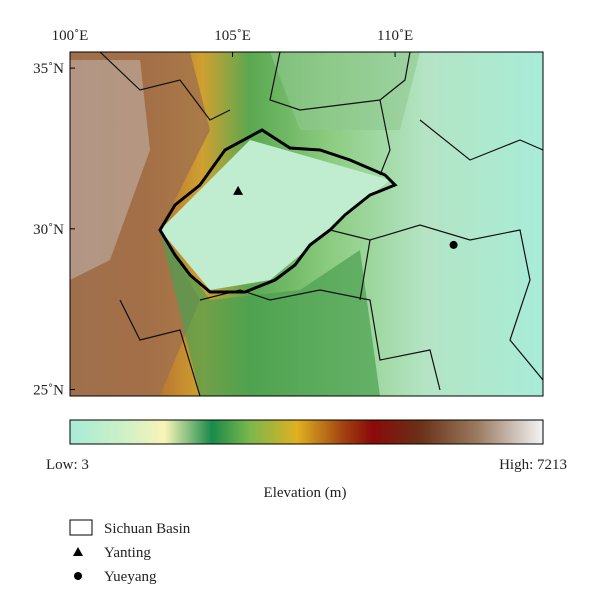 This screenshot has width=600, height=614. Describe the element at coordinates (67, 465) in the screenshot. I see `colorbar-low: Low: 3` at that location.